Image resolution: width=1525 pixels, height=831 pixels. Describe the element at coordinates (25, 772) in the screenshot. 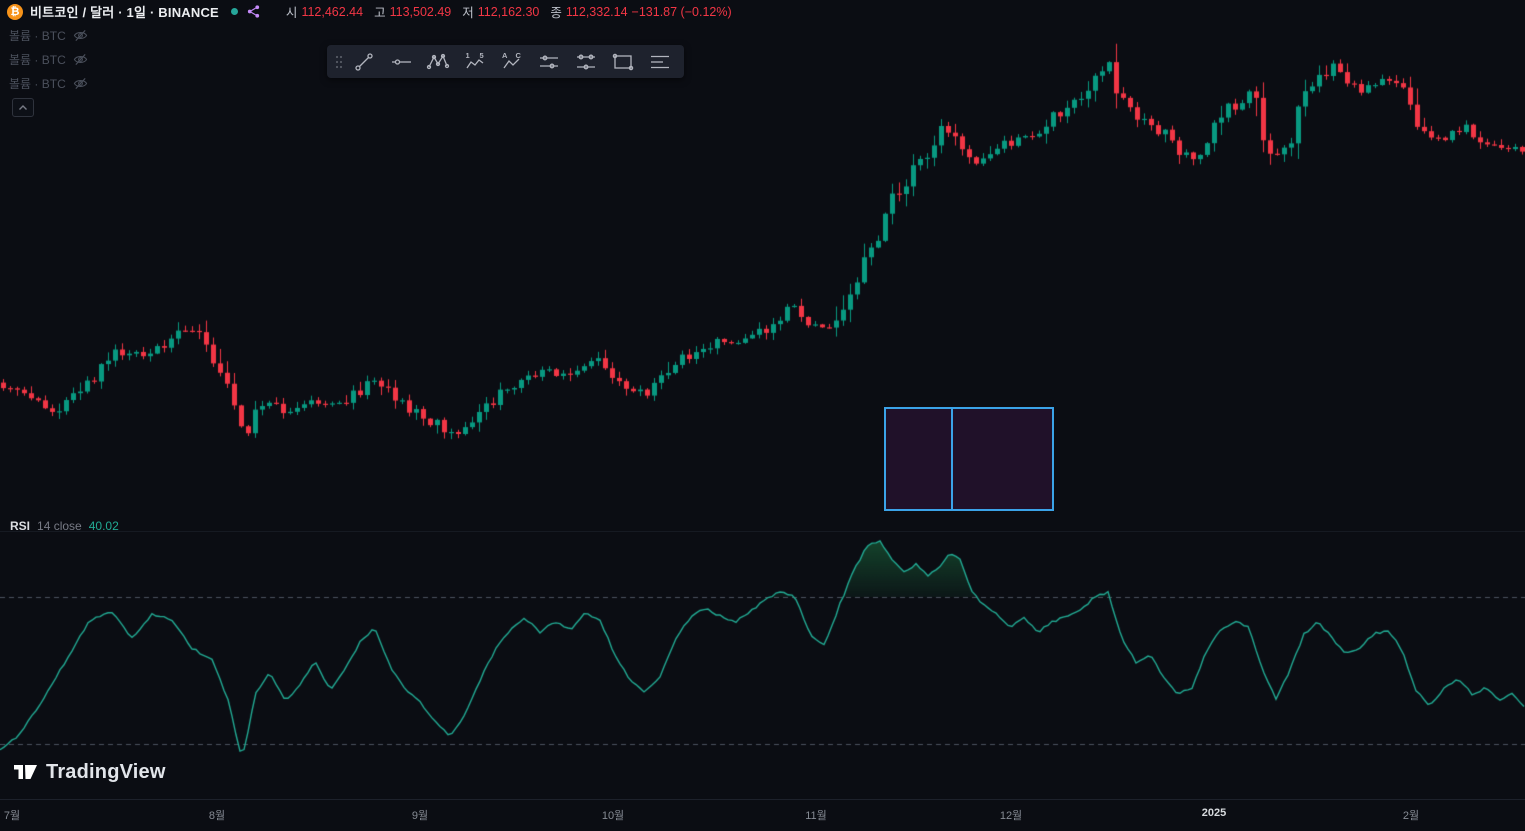

I see `tradingview-mark-icon` at that location.